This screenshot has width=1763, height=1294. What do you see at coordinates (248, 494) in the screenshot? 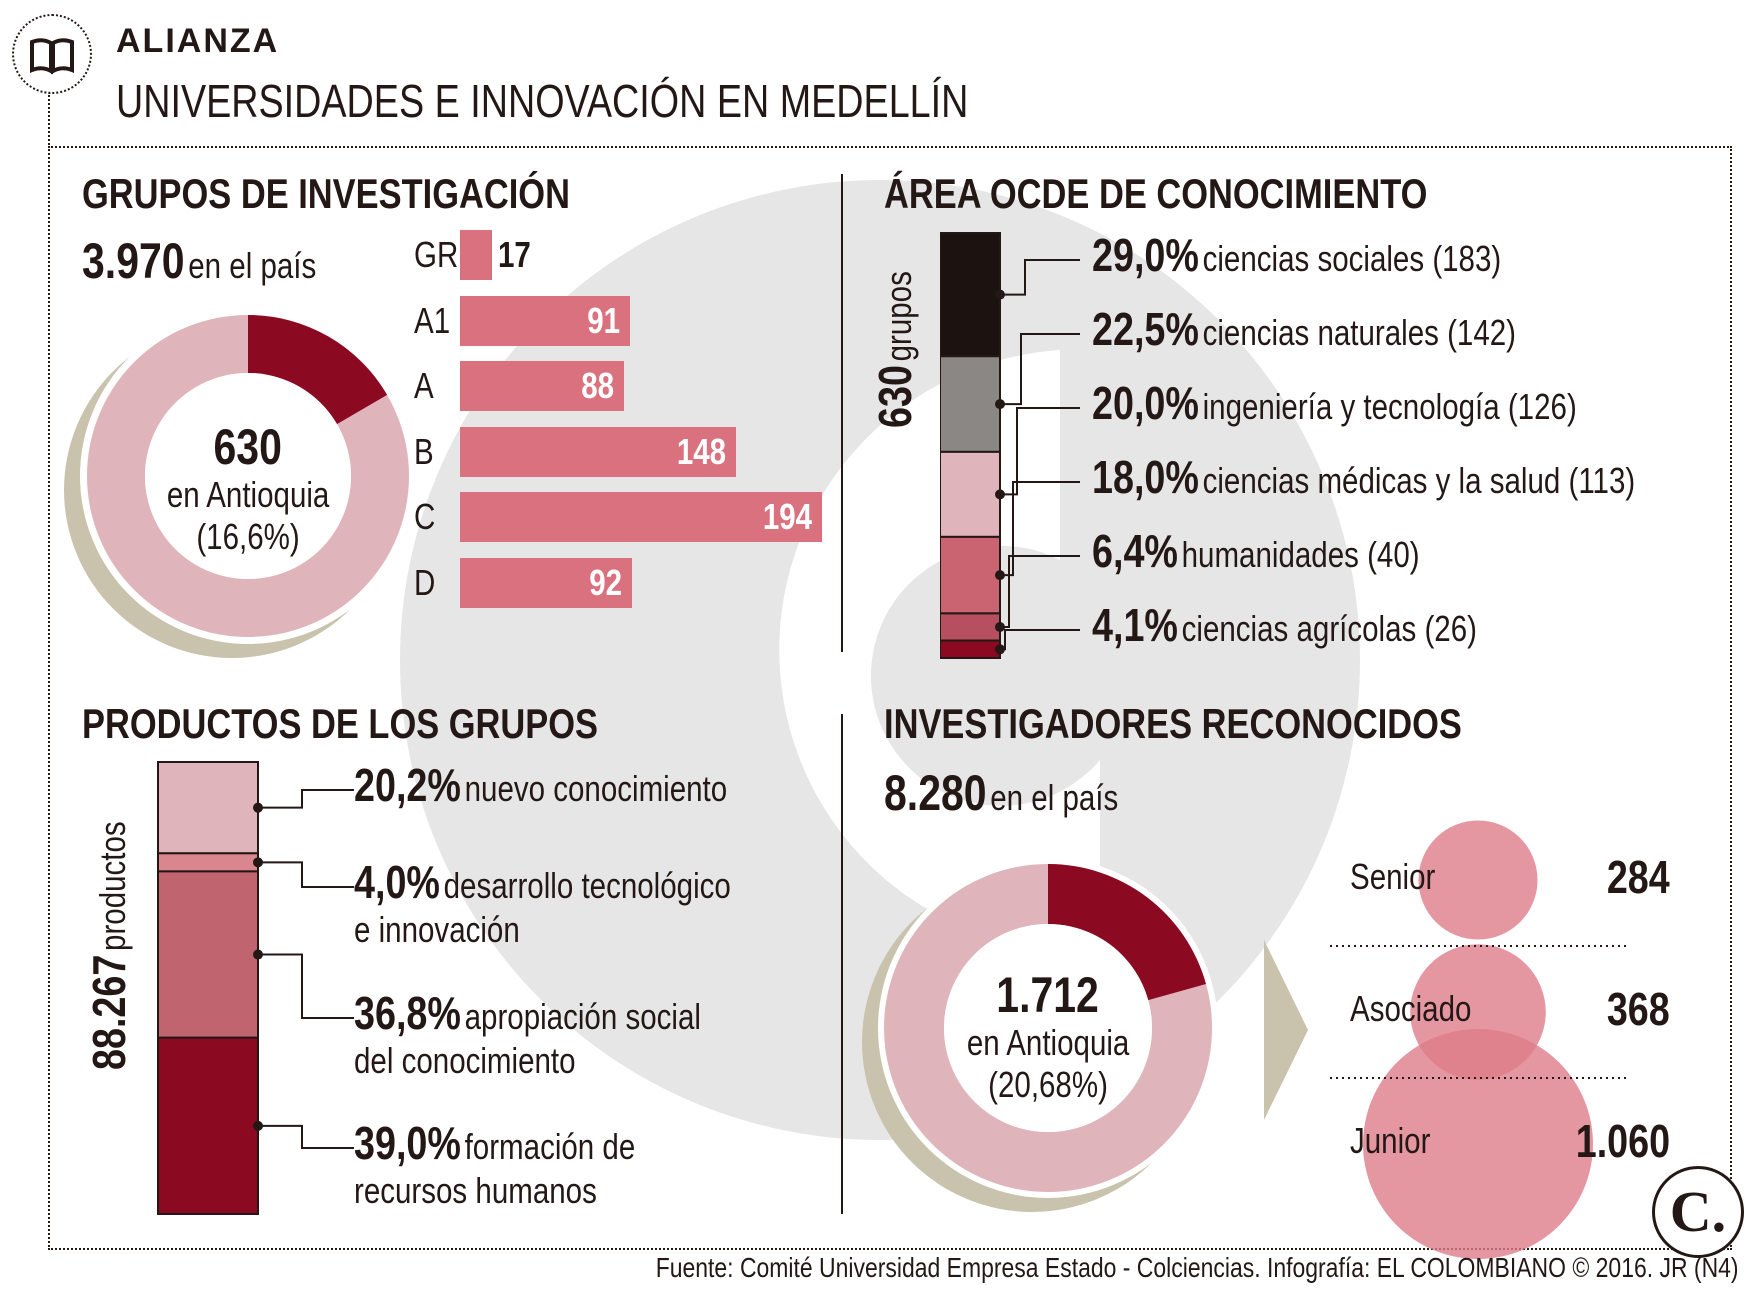
I see `groups-donut-text: en Antioquia` at bounding box center [248, 494].